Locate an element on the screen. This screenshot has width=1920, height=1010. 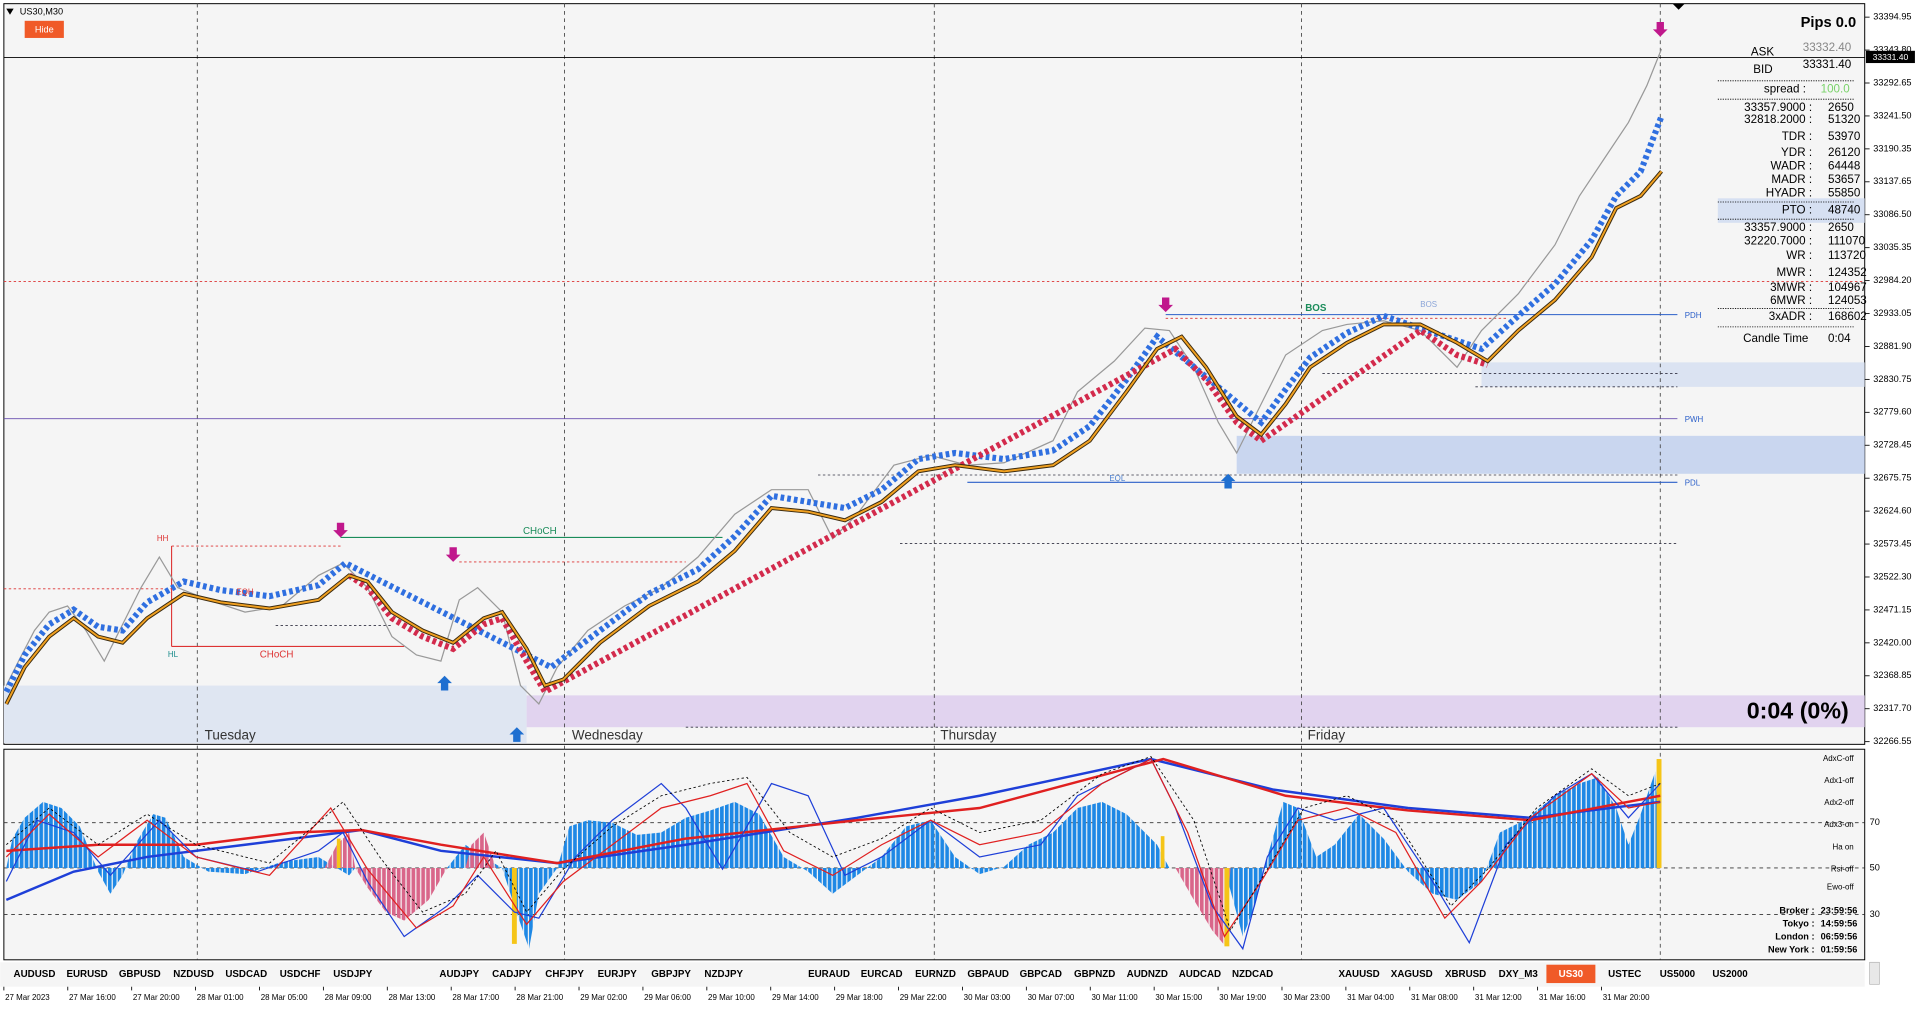
info-label: 6MWR : is located at coordinates (1791, 300).